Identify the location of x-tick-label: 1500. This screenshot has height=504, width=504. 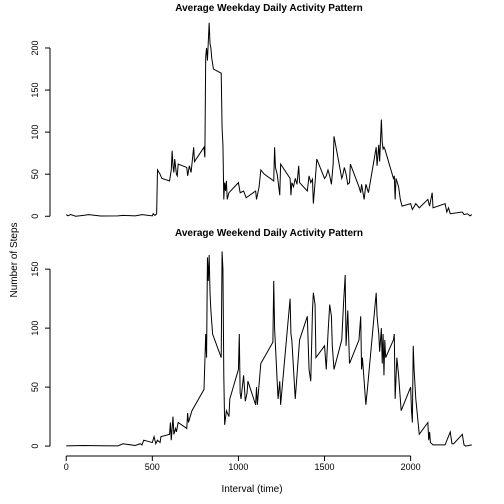
(325, 467).